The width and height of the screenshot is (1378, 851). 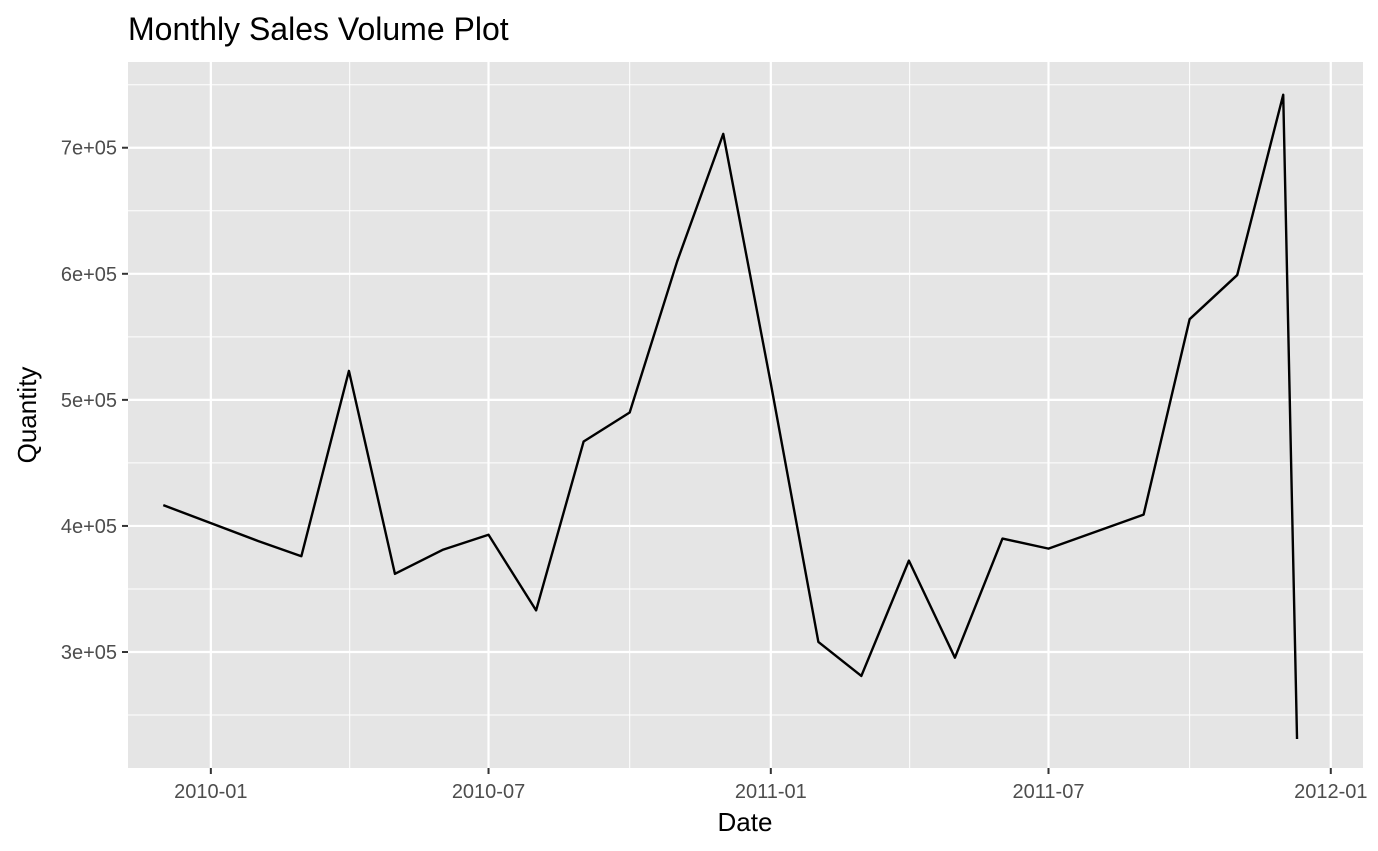 What do you see at coordinates (210, 792) in the screenshot?
I see `x-tick-label: 2010-01` at bounding box center [210, 792].